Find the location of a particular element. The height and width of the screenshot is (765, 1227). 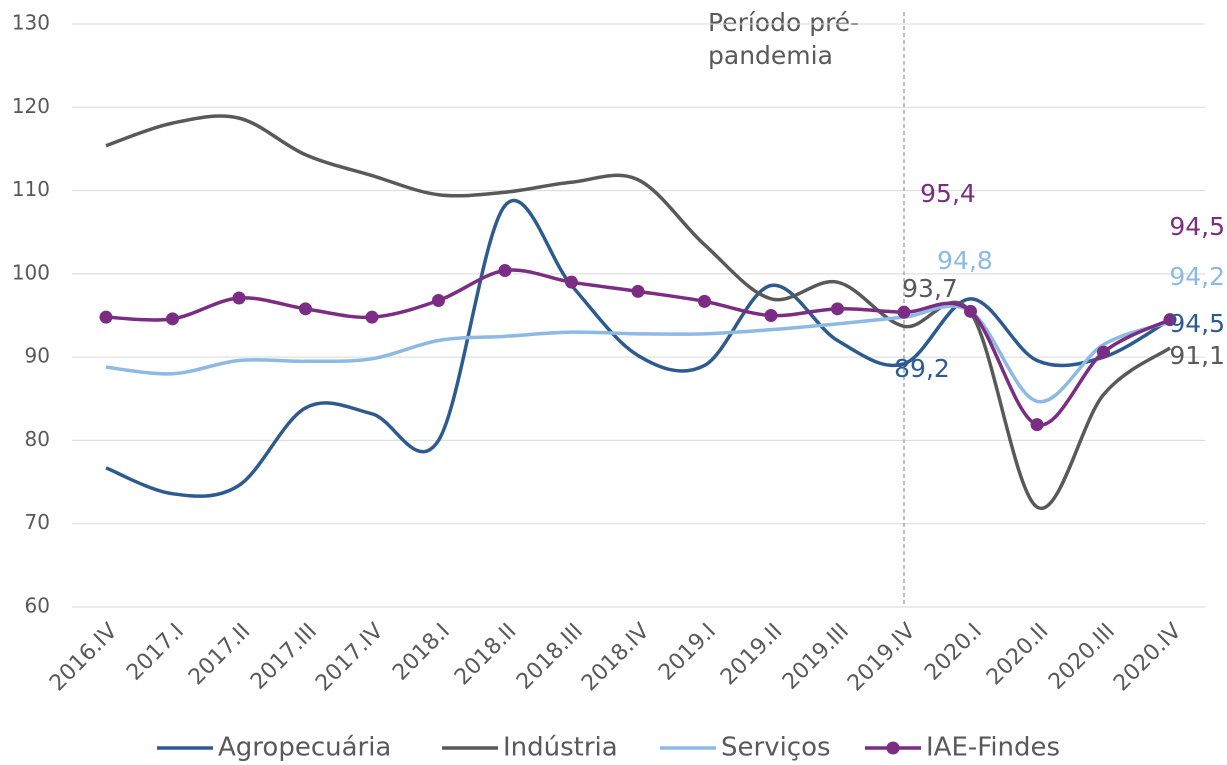

y-tick-label: 70 is located at coordinates (37, 522).